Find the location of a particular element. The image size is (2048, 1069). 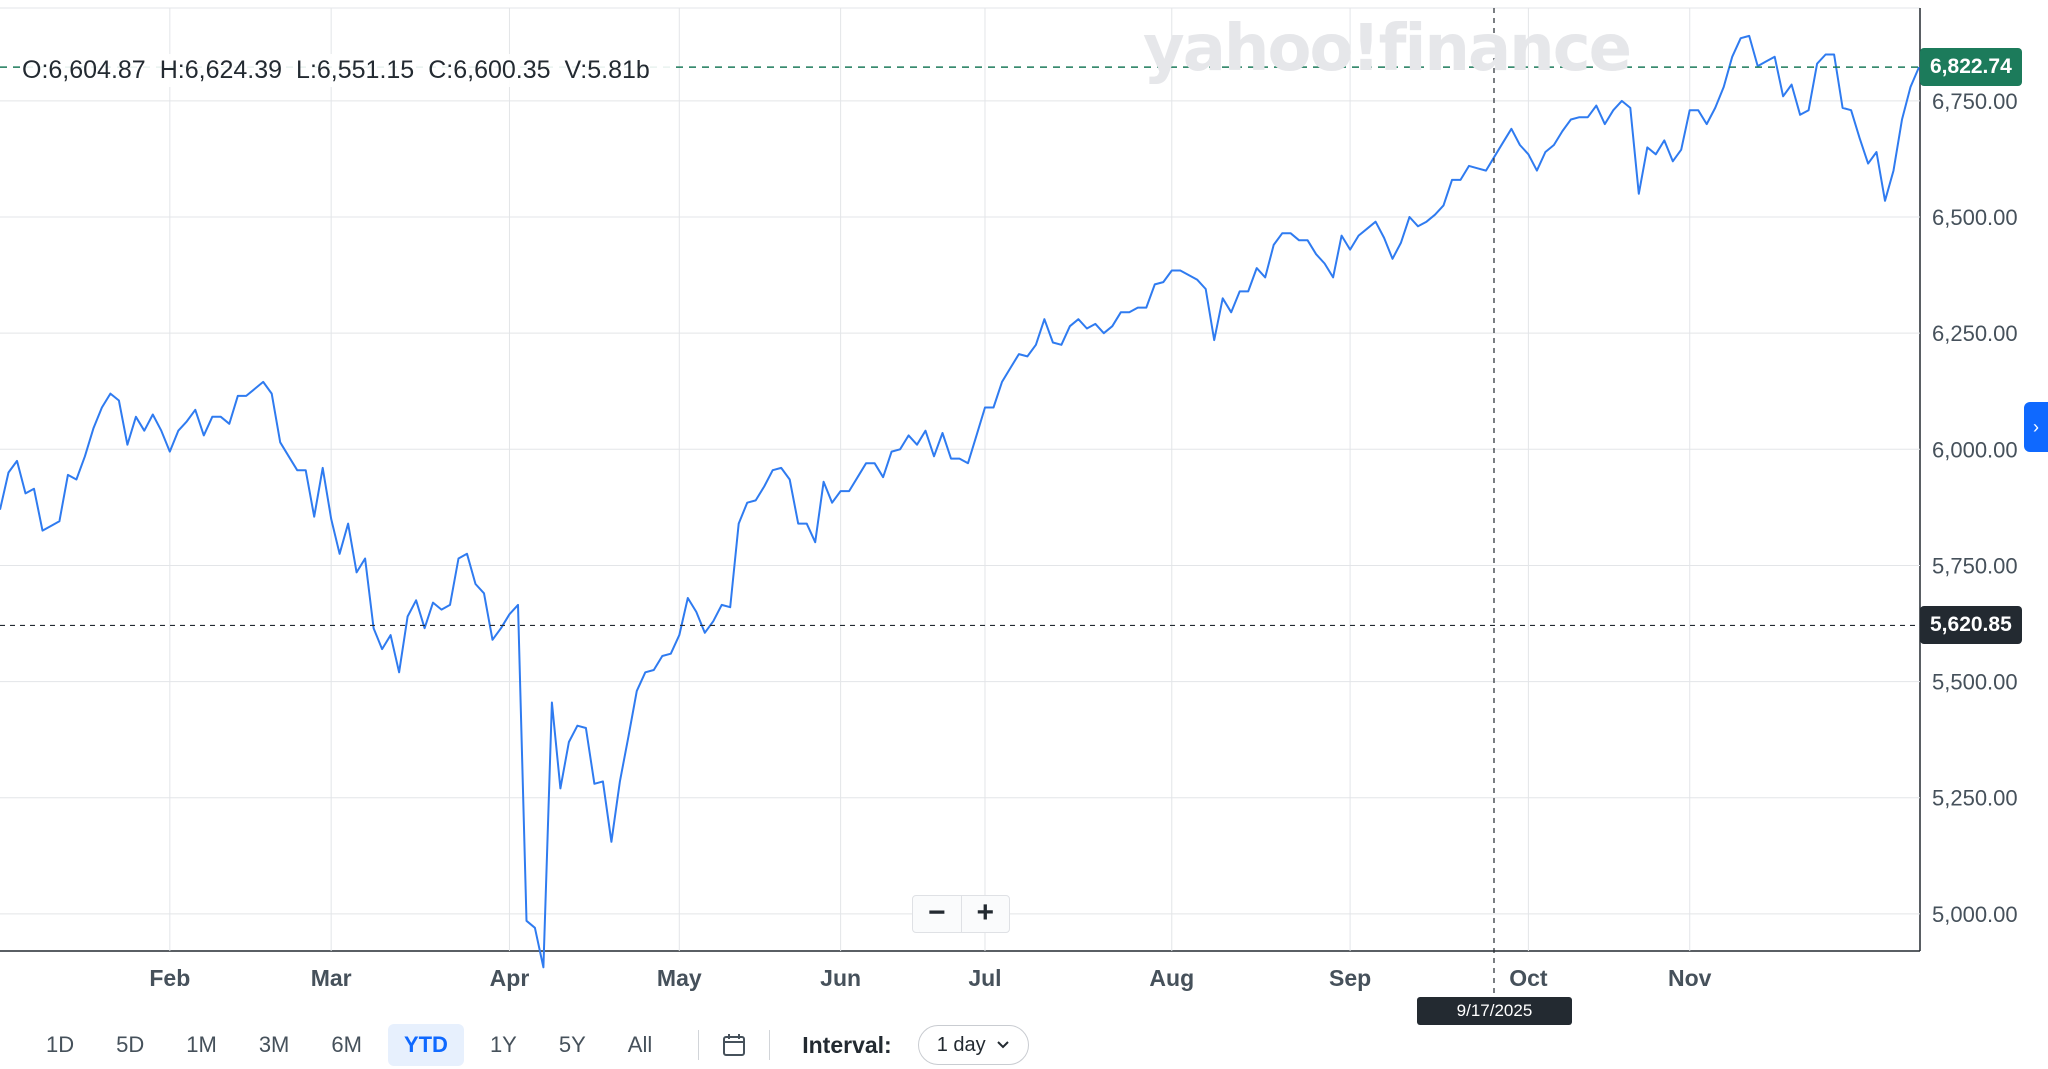

interval-value: 1 day is located at coordinates (961, 1044).